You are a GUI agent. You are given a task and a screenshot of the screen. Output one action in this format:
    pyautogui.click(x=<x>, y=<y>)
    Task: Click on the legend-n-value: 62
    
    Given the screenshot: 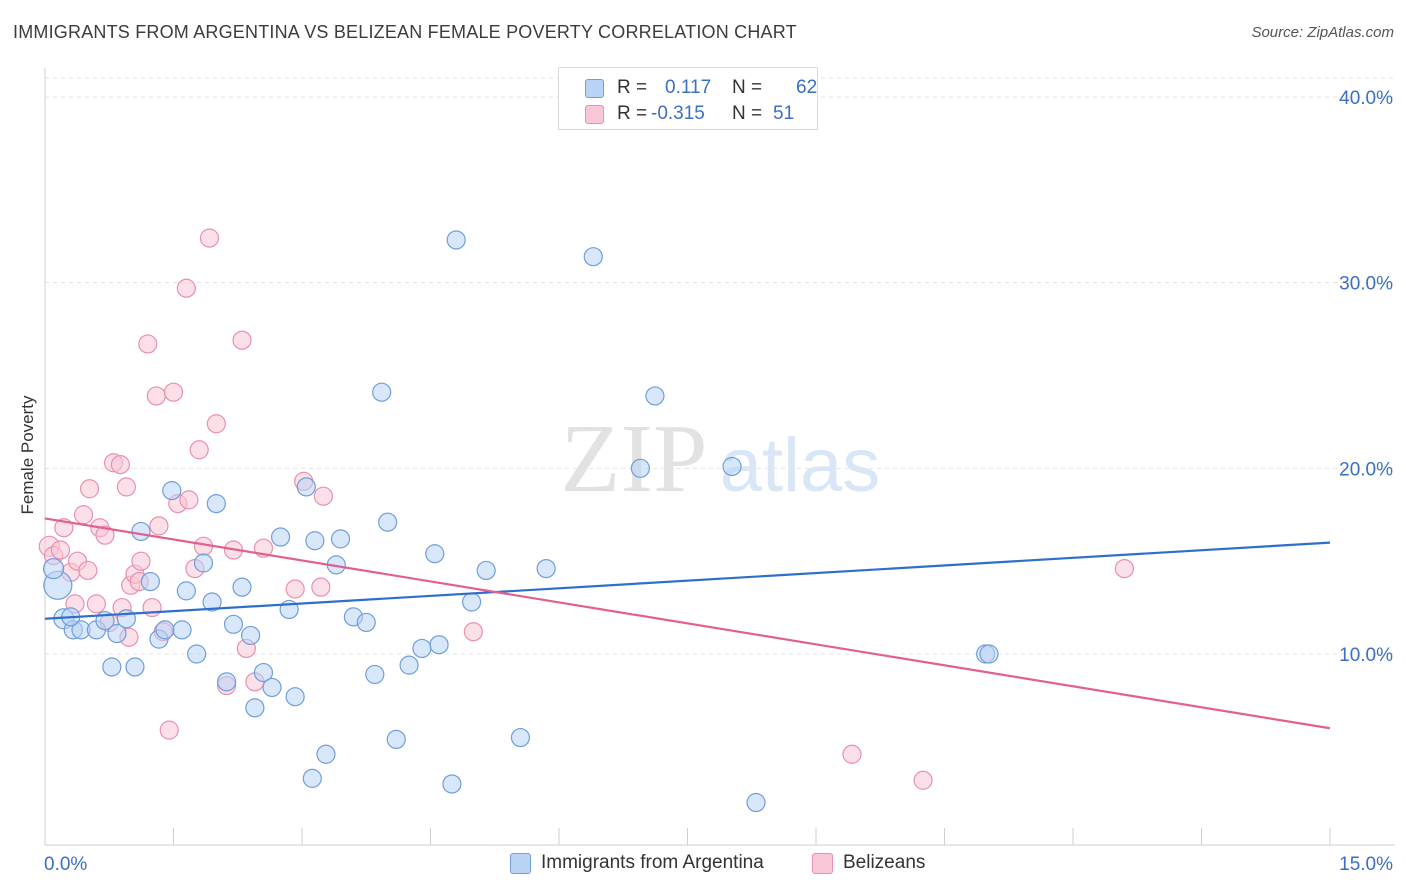 What is the action you would take?
    pyautogui.click(x=807, y=87)
    